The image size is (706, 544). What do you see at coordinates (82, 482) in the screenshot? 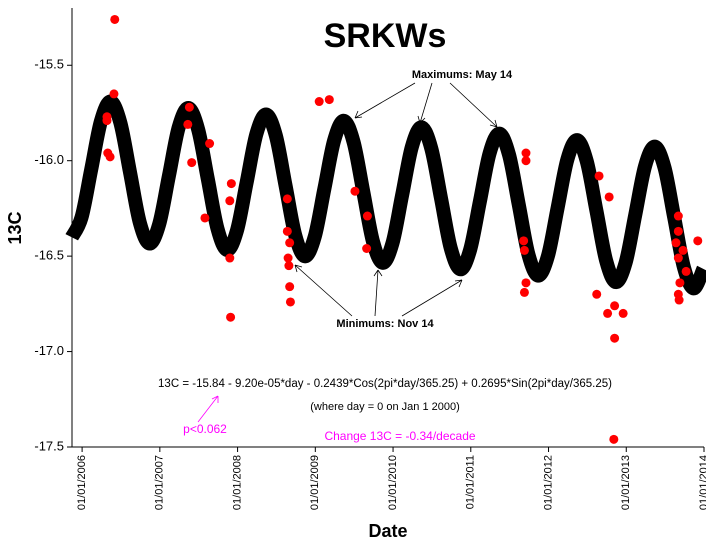
I see `x-tick-label: 01/01/2006` at bounding box center [82, 482].